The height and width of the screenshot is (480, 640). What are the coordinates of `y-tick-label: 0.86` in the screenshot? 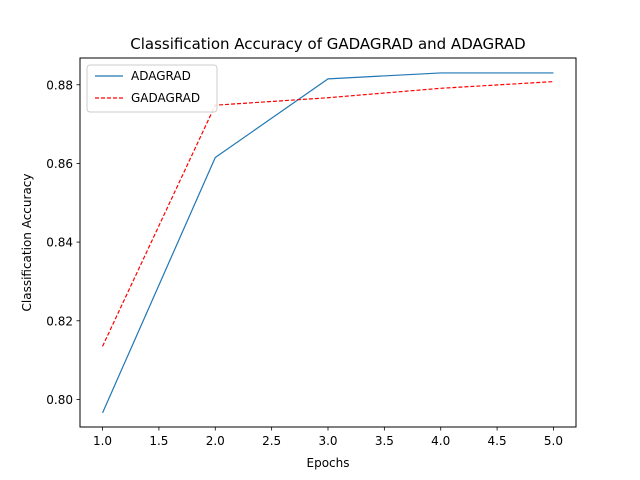 It's located at (59, 164).